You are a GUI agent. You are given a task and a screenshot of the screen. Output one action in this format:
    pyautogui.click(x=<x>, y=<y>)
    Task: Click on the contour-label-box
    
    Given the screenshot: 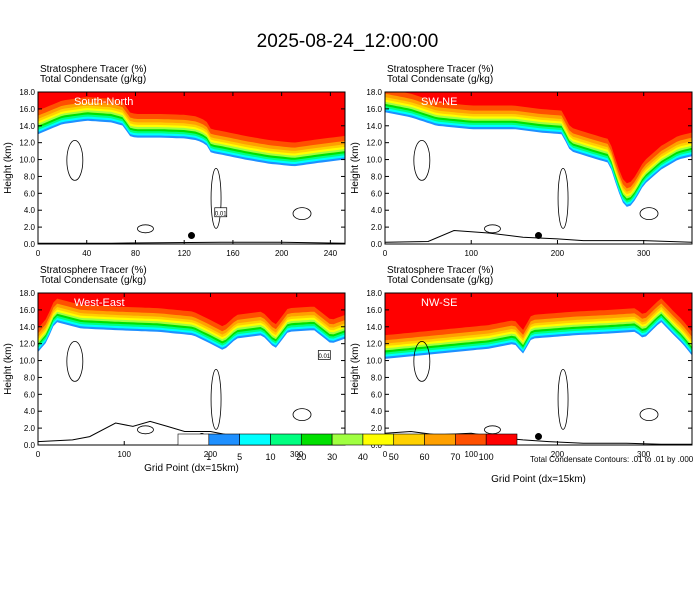 What is the action you would take?
    pyautogui.click(x=324, y=355)
    